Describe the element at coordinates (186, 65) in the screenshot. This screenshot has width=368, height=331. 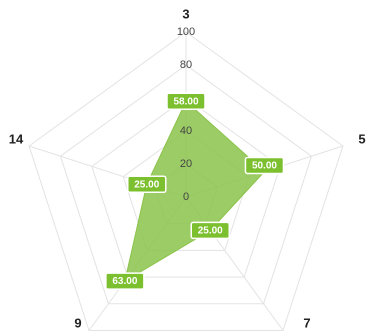
I see `radial-tick-label: 80` at that location.